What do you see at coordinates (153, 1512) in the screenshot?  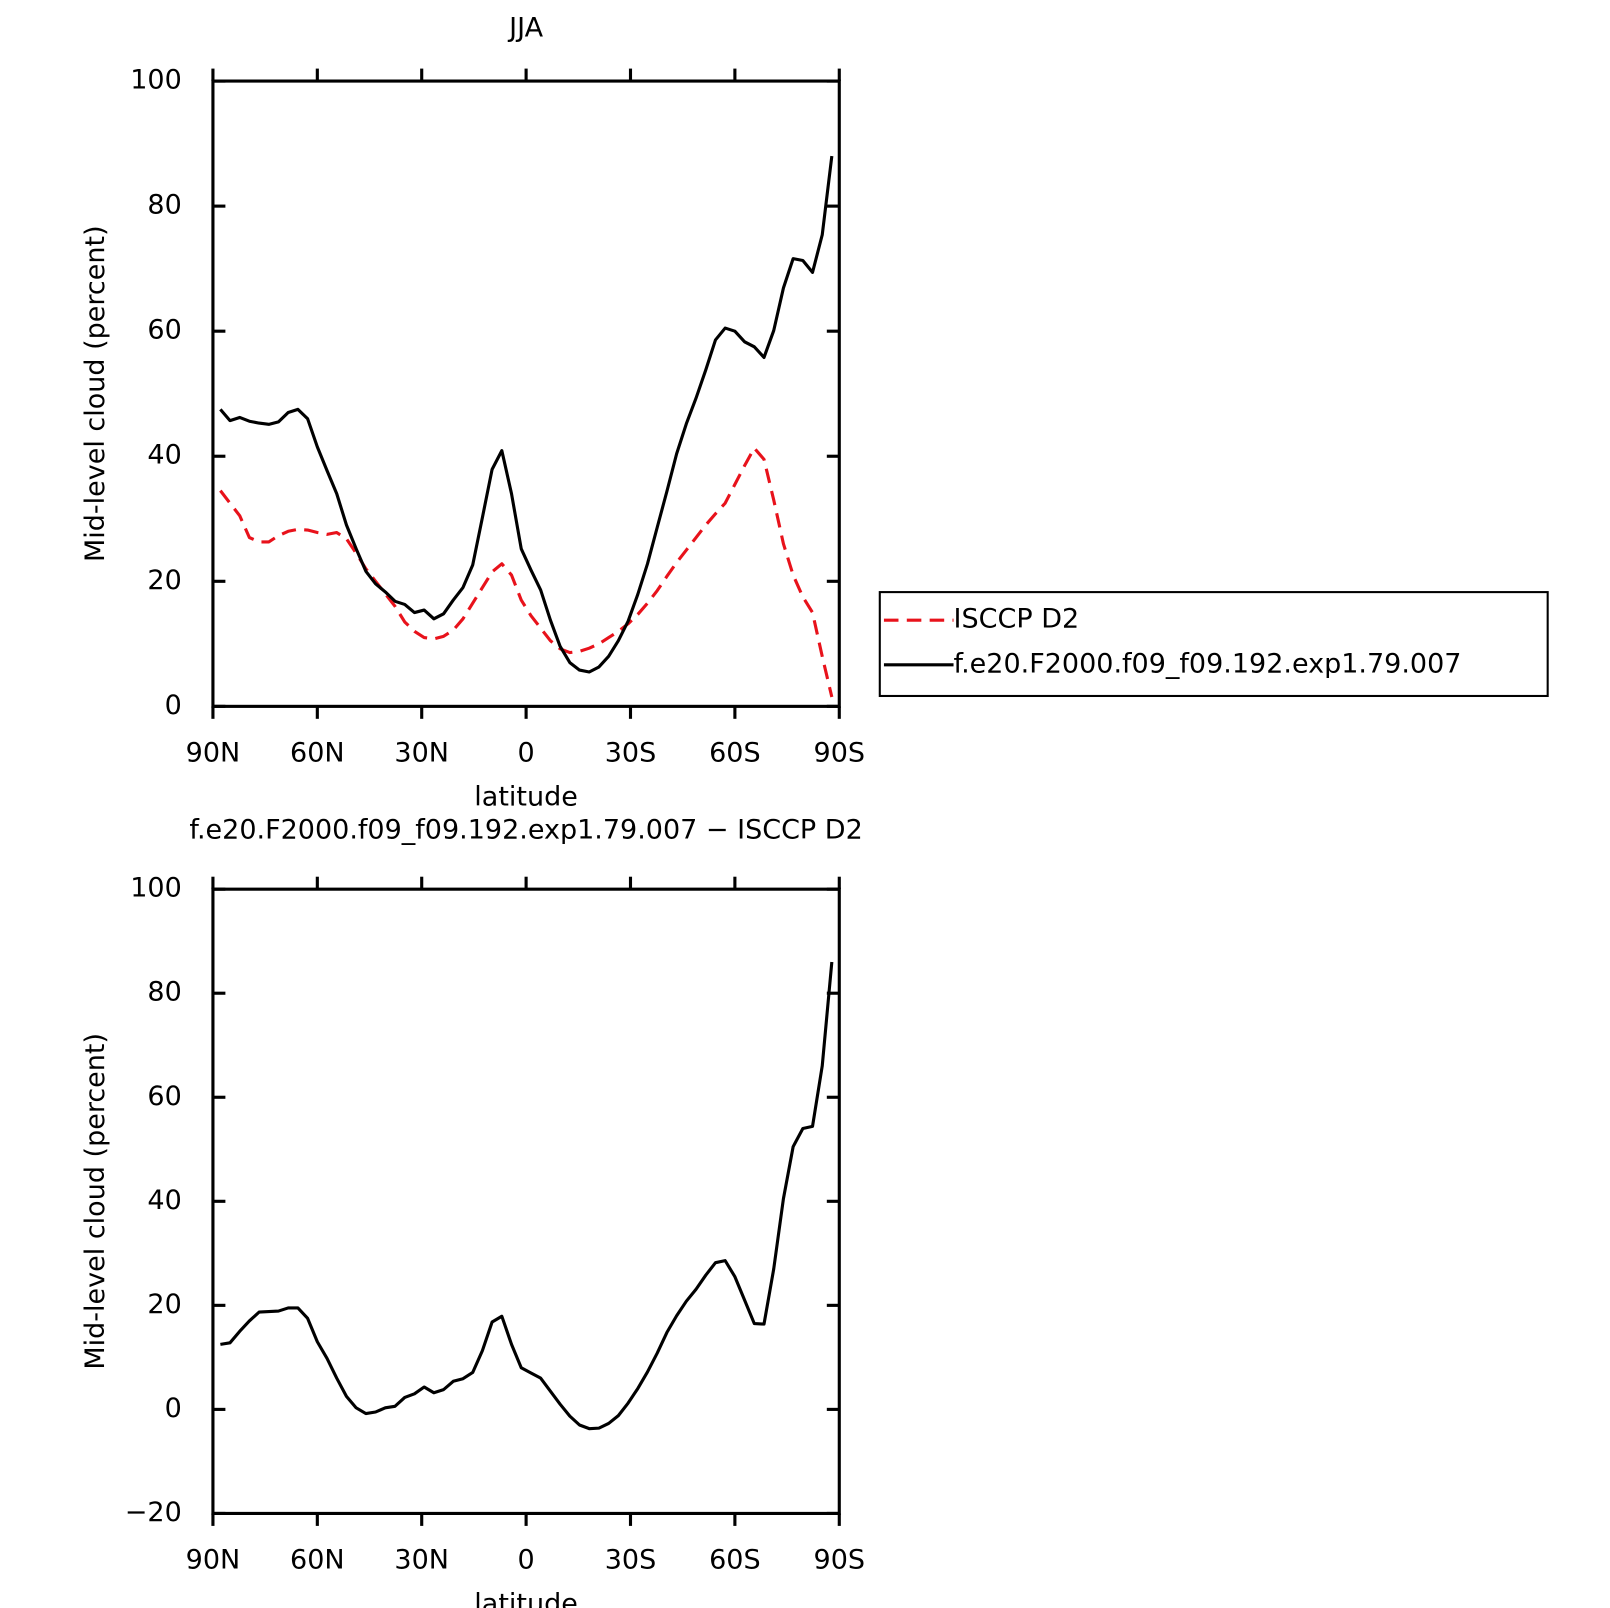 I see `y-tick-label: −20` at bounding box center [153, 1512].